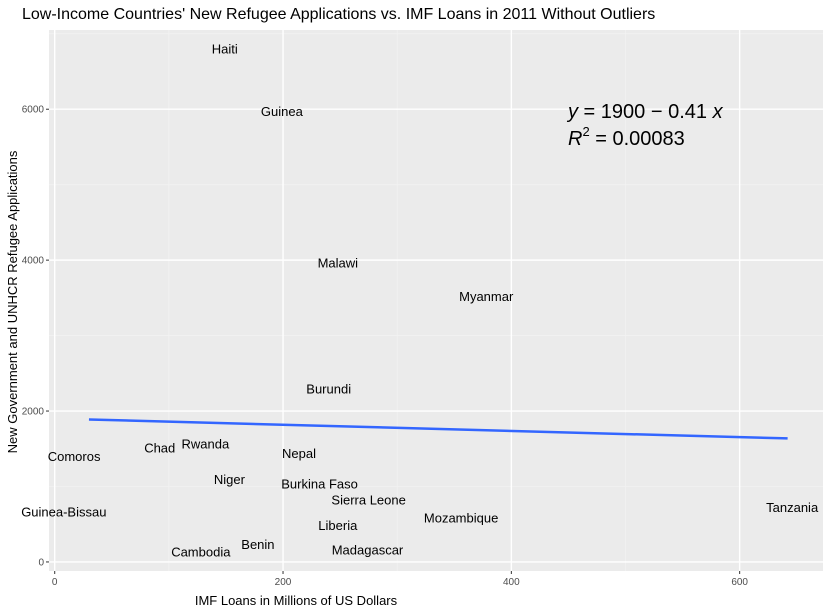 The image size is (830, 614). I want to click on point-label: Mozambique, so click(461, 518).